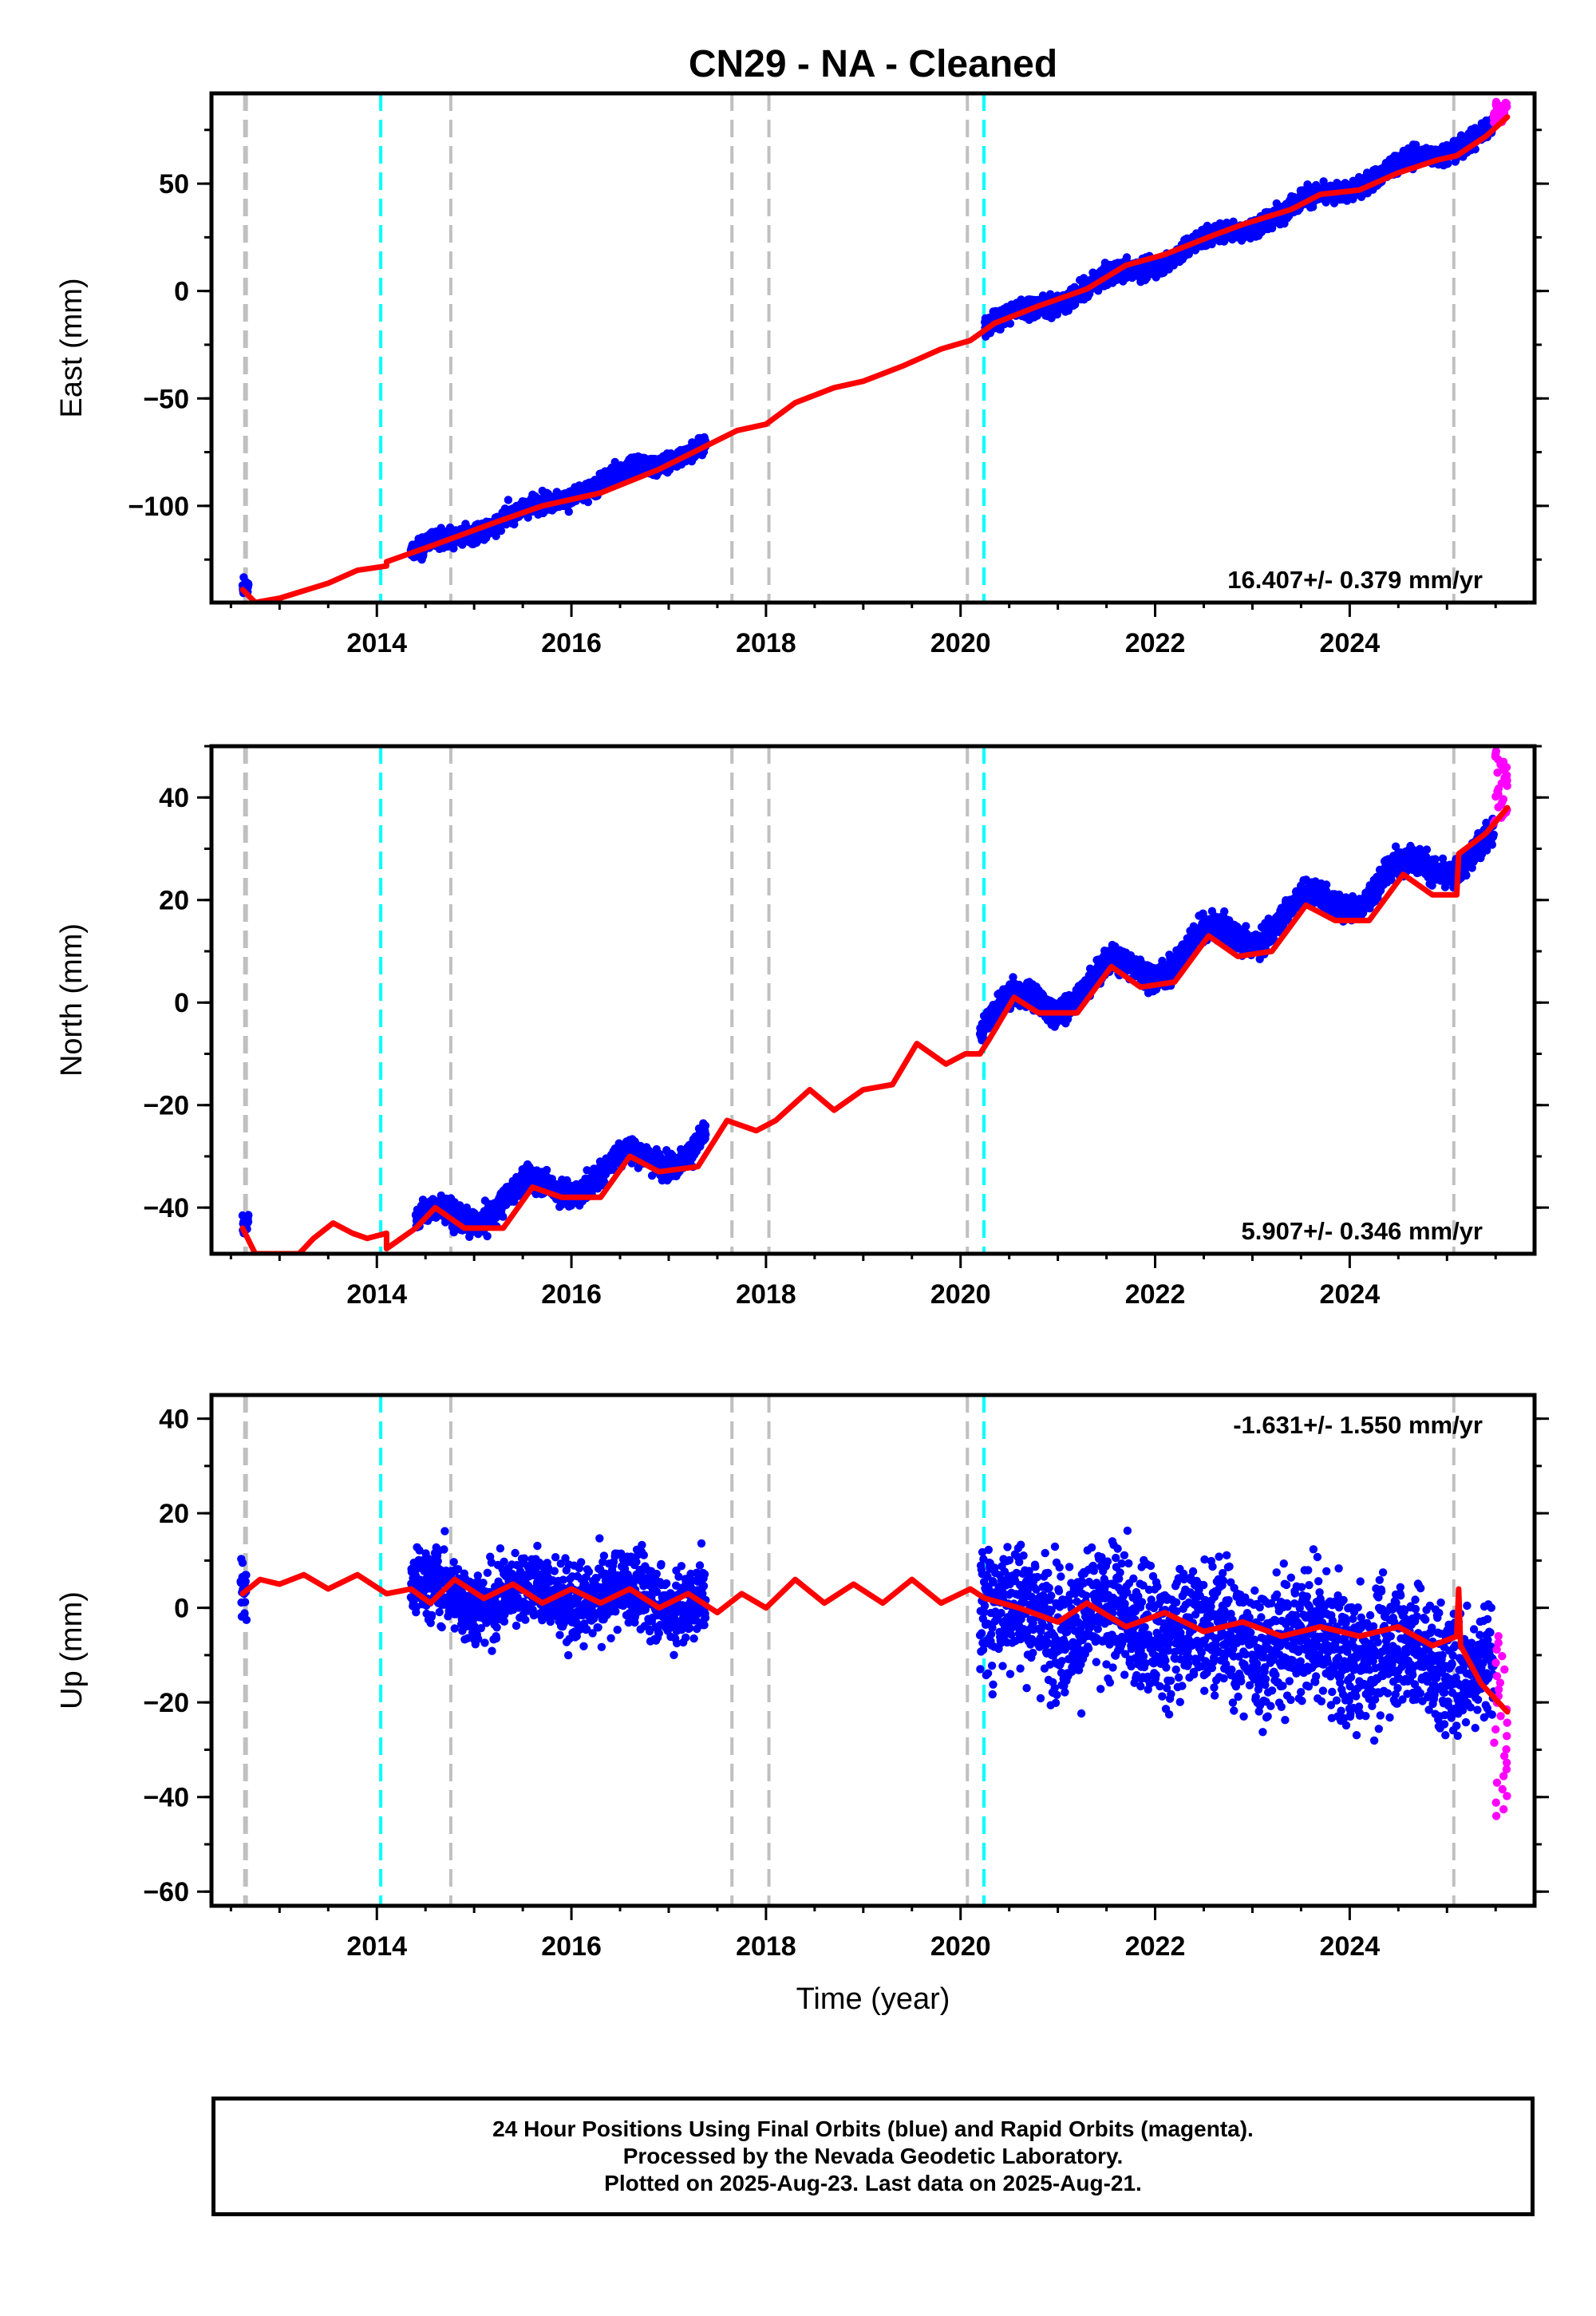 The width and height of the screenshot is (1596, 2316). I want to click on x-tick-label: 2016, so click(571, 643).